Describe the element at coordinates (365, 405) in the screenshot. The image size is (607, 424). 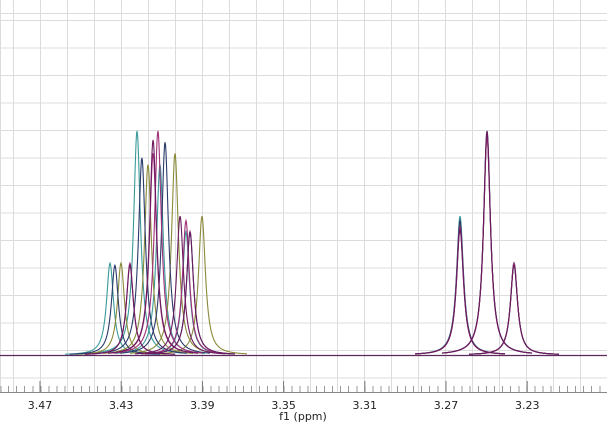
I see `x-tick-label: 3.31` at that location.